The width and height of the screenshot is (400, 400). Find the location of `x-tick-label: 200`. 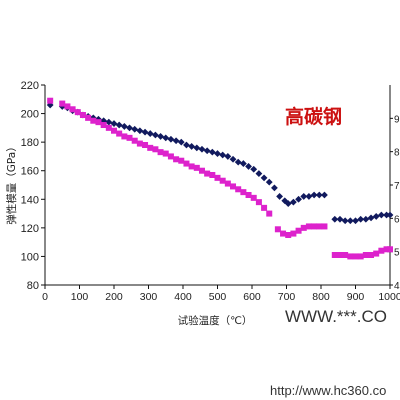

x-tick-label: 200 is located at coordinates (114, 297).